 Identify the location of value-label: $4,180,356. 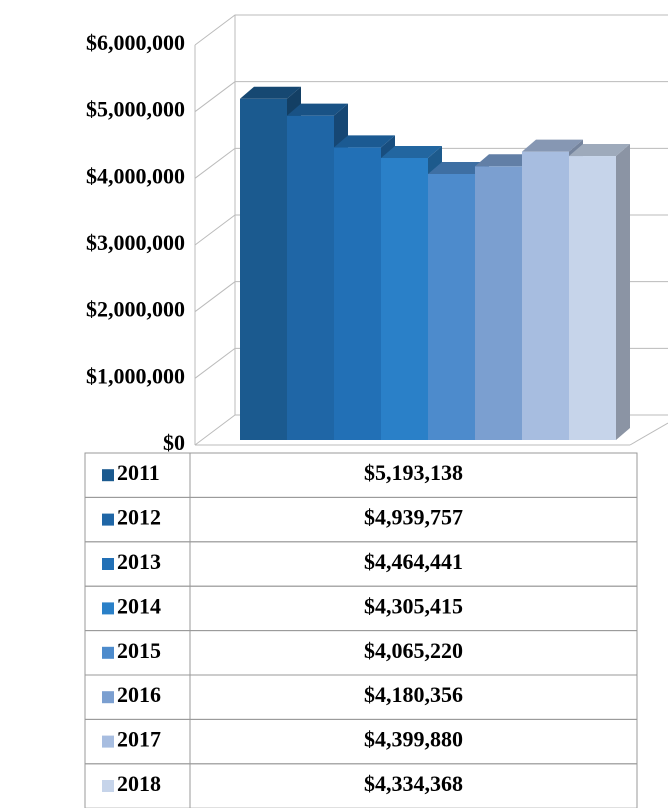
(413, 694).